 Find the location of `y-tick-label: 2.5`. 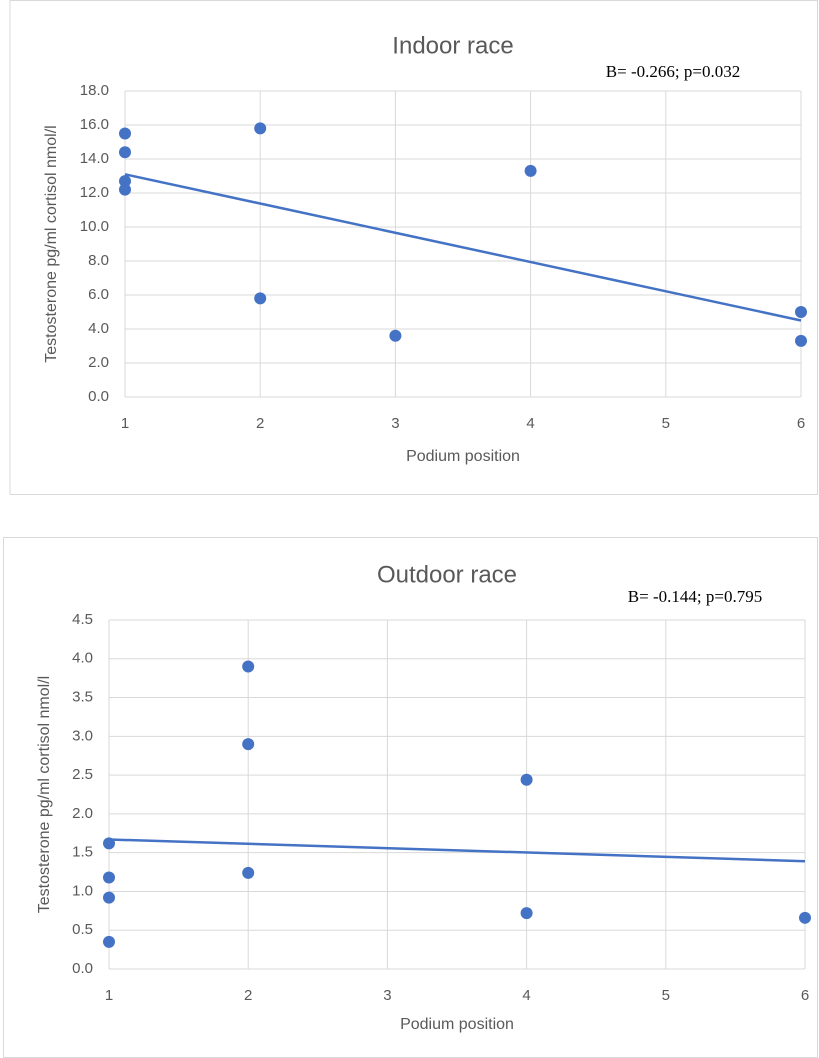

y-tick-label: 2.5 is located at coordinates (82, 774).